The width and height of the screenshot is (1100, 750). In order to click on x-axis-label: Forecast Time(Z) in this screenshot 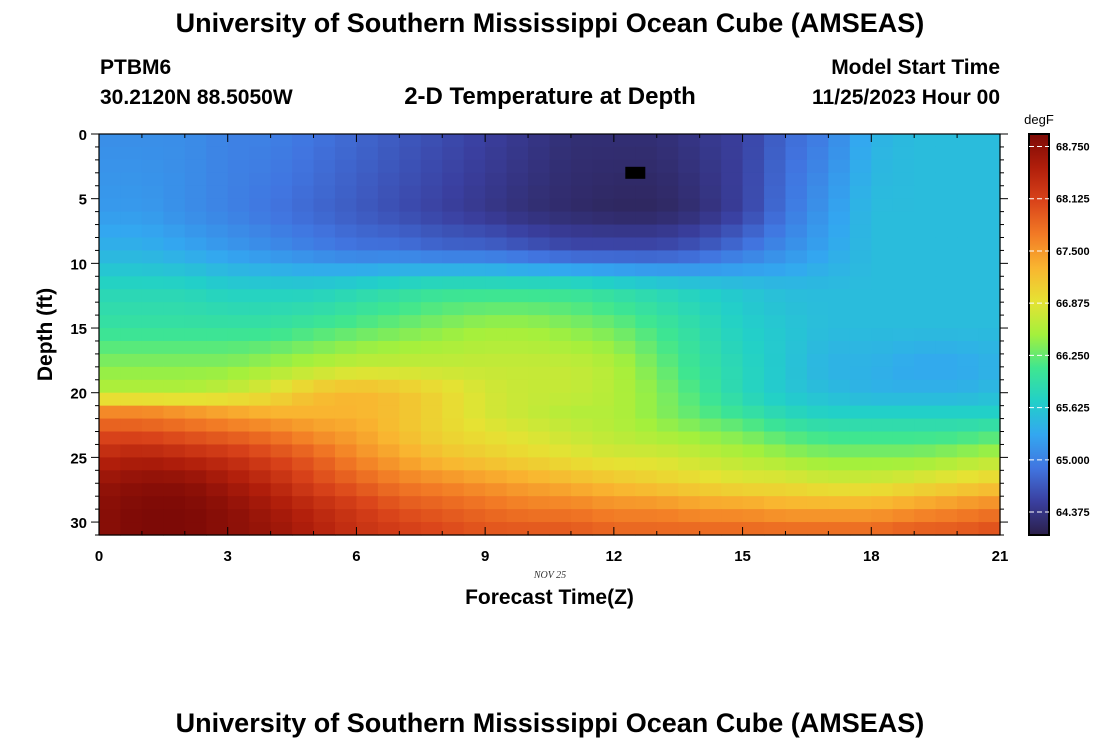, I will do `click(549, 597)`.